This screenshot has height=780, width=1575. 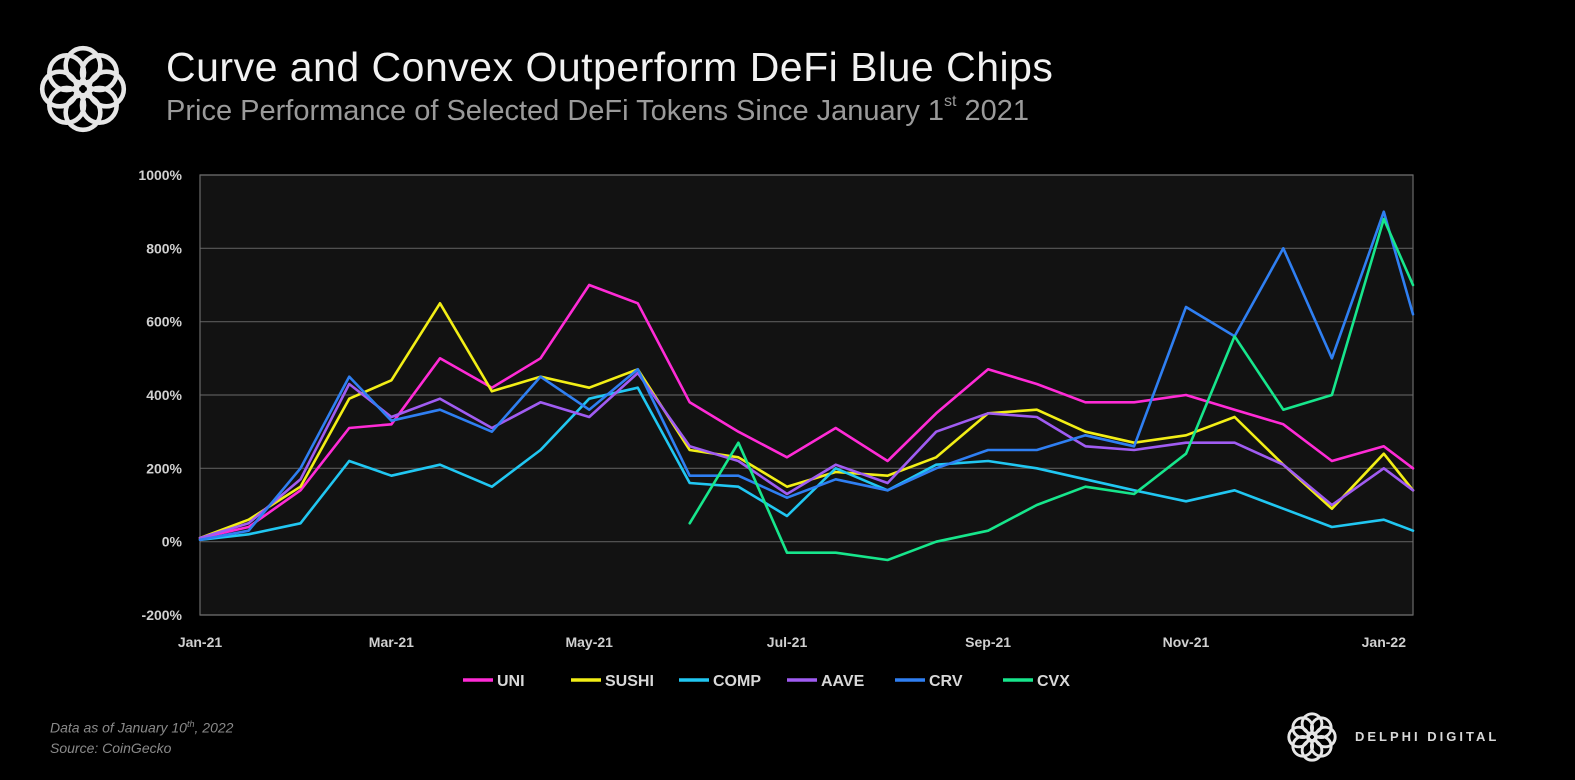 What do you see at coordinates (111, 747) in the screenshot?
I see `source-note: Source: CoinGecko` at bounding box center [111, 747].